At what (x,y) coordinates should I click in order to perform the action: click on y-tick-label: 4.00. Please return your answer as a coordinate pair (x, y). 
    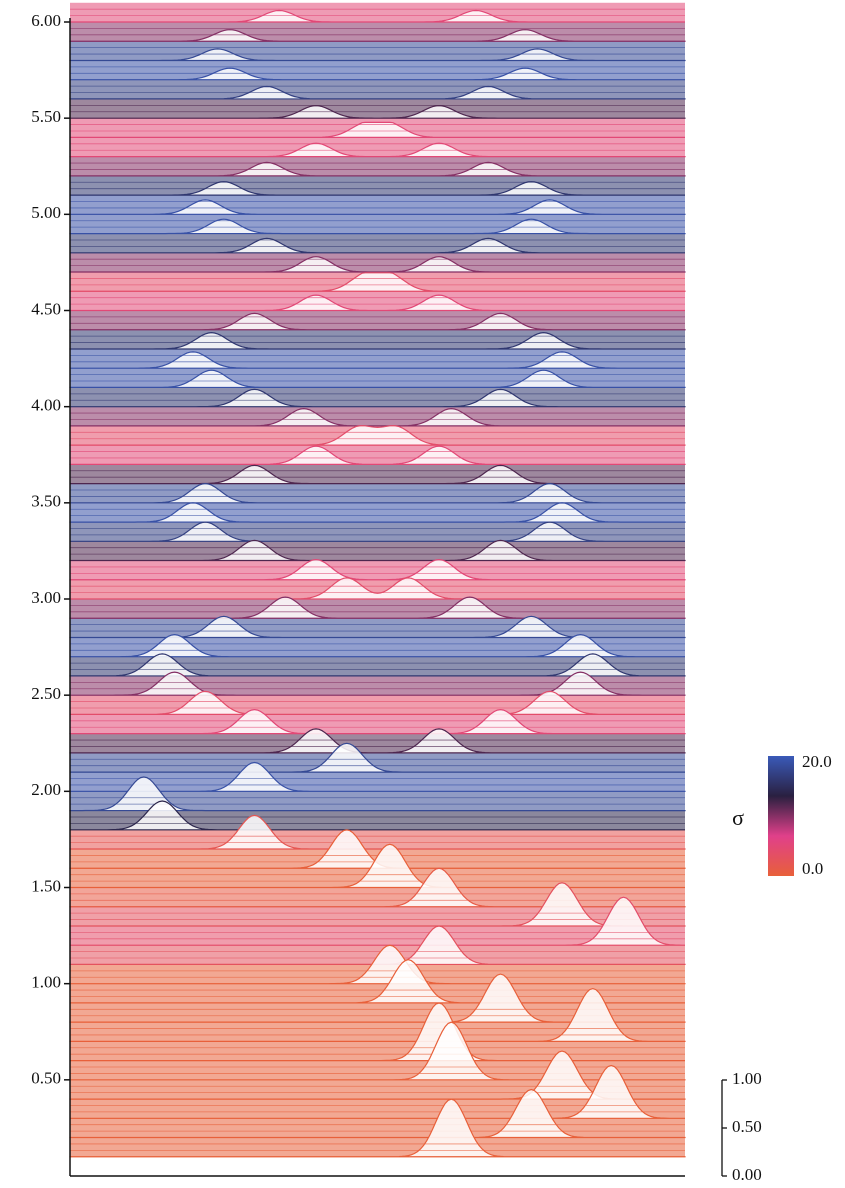
    Looking at the image, I should click on (46, 405).